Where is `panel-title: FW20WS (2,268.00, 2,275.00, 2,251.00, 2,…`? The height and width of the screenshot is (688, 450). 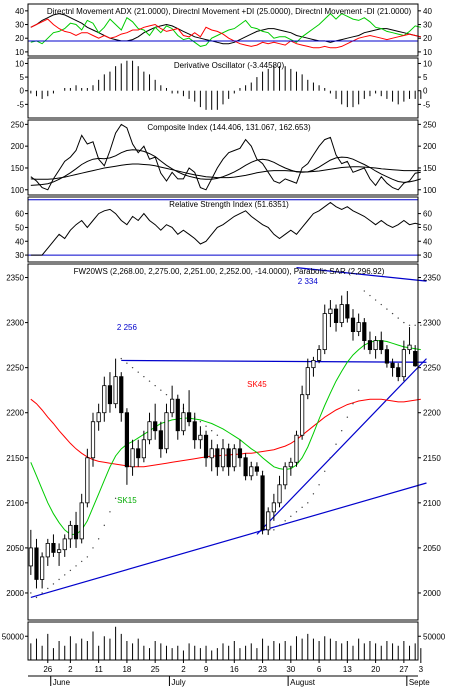 panel-title: FW20WS (2,268.00, 2,275.00, 2,251.00, 2,… is located at coordinates (229, 271).